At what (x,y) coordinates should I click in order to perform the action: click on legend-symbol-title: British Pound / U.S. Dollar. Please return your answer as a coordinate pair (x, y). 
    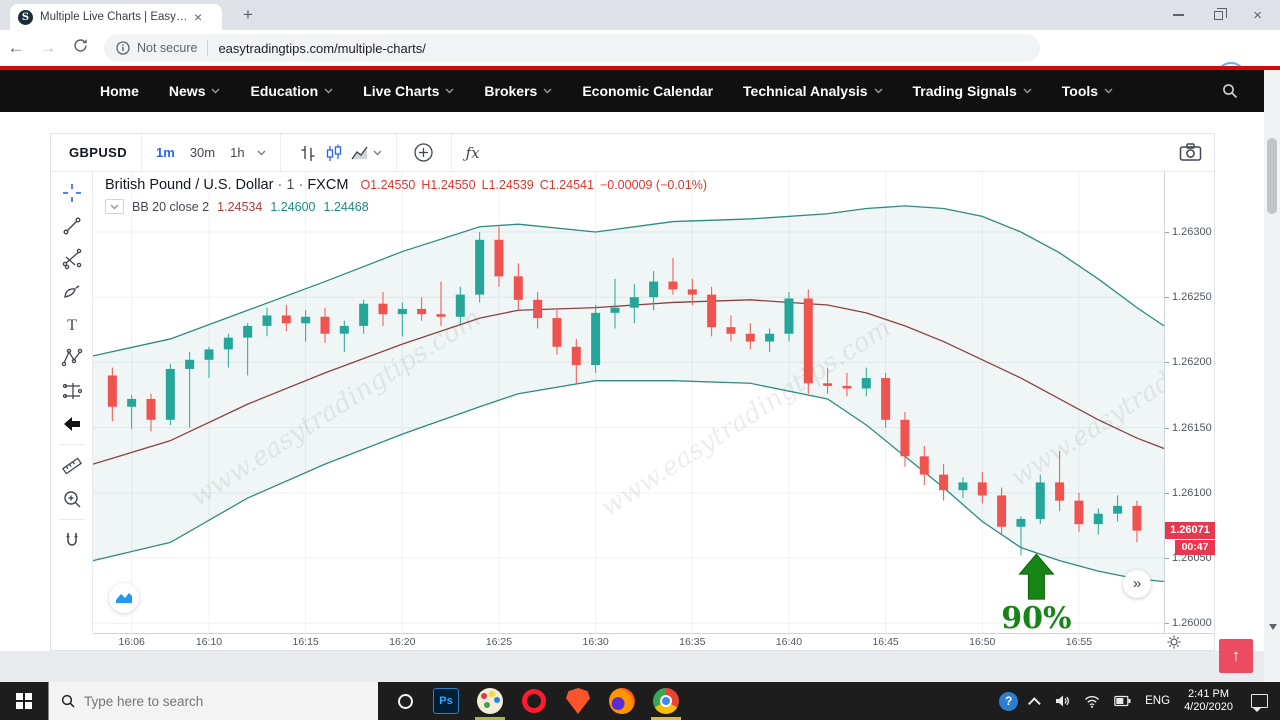
    Looking at the image, I should click on (189, 185).